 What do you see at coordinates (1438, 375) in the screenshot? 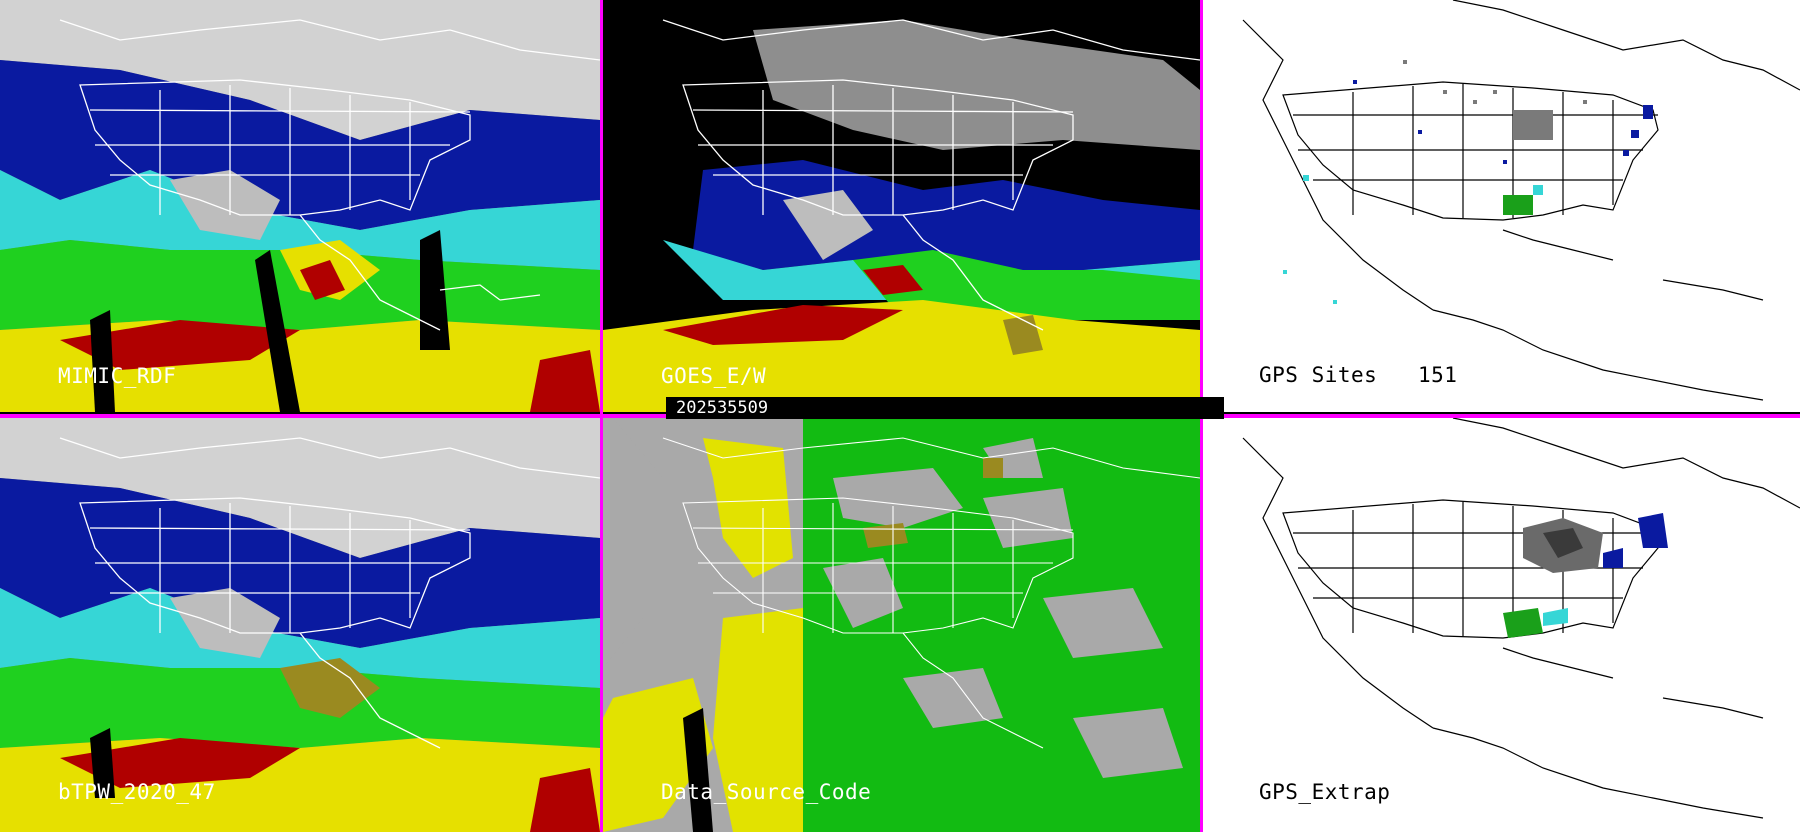
I see `gps-sites-count: 151` at bounding box center [1438, 375].